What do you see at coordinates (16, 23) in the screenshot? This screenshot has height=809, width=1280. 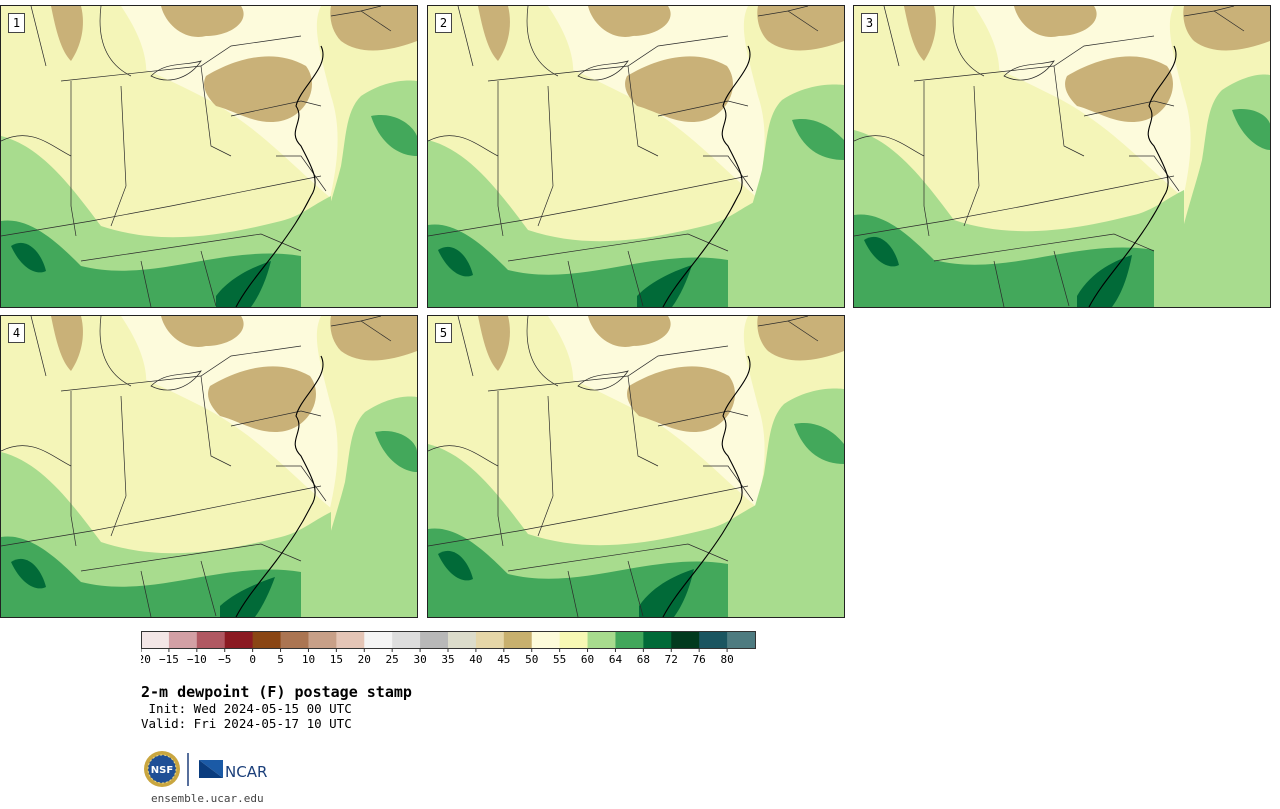 I see `panel-number-1: 1` at bounding box center [16, 23].